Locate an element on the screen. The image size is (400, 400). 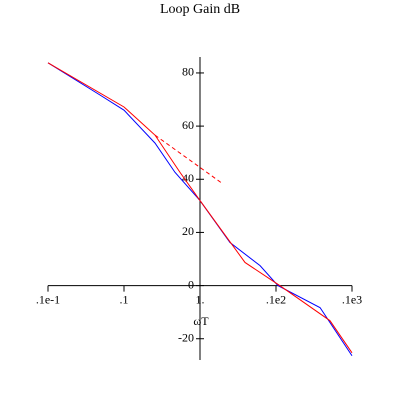
y-tick-label: -20 is located at coordinates (186, 337).